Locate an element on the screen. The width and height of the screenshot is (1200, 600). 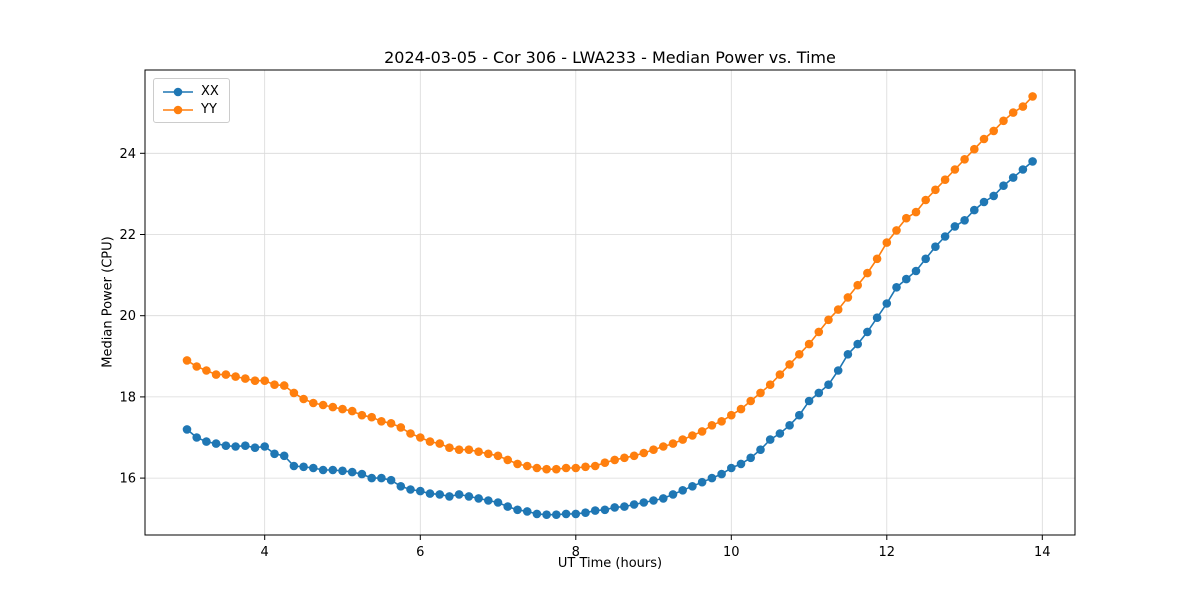
svg-text: 4 is located at coordinates (265, 552).